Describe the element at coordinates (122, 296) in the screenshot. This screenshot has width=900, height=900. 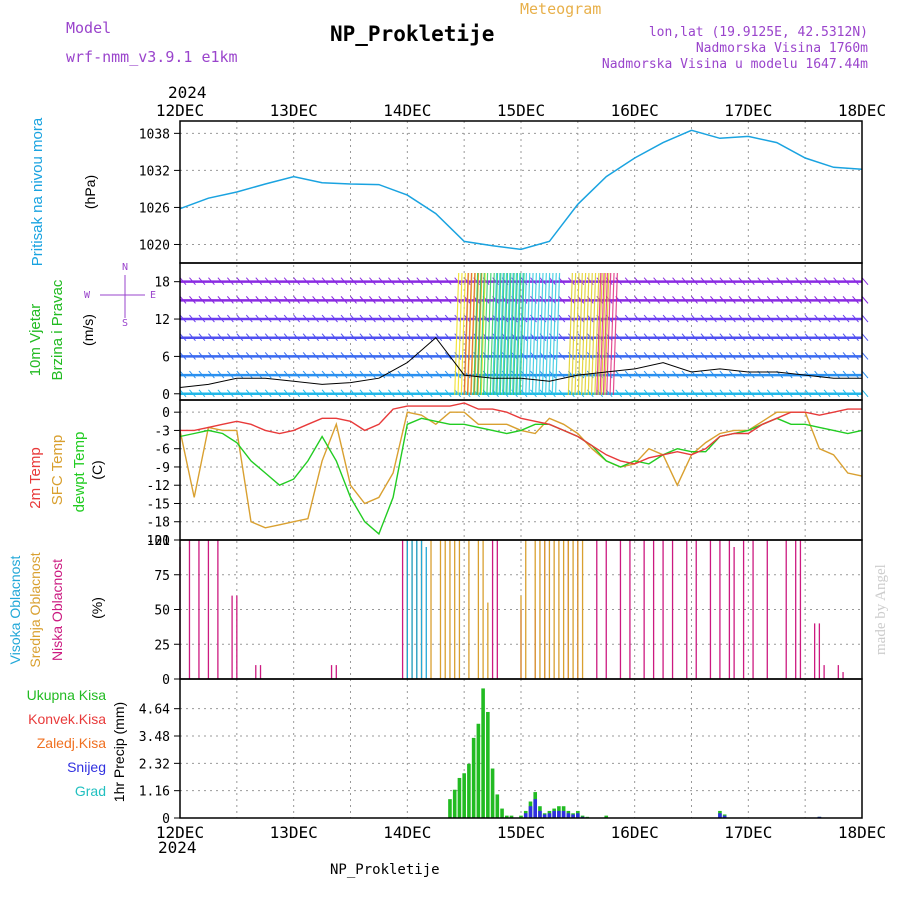
I see `wind-compass-icon` at that location.